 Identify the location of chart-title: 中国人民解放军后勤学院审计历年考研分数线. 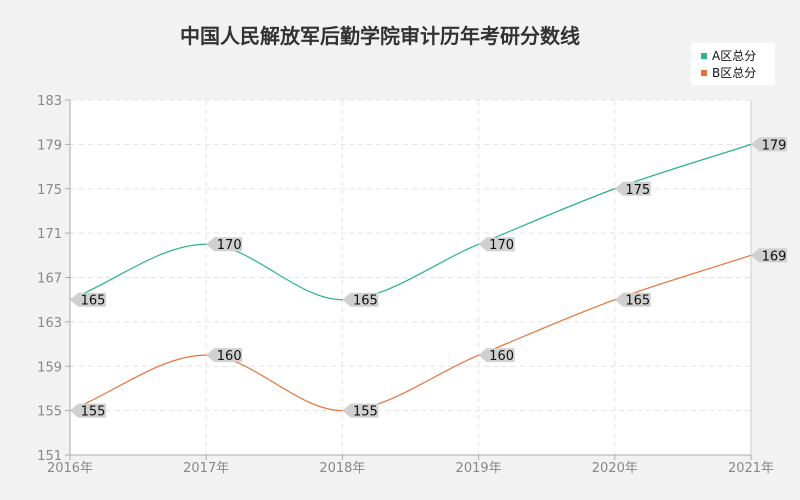
(380, 36).